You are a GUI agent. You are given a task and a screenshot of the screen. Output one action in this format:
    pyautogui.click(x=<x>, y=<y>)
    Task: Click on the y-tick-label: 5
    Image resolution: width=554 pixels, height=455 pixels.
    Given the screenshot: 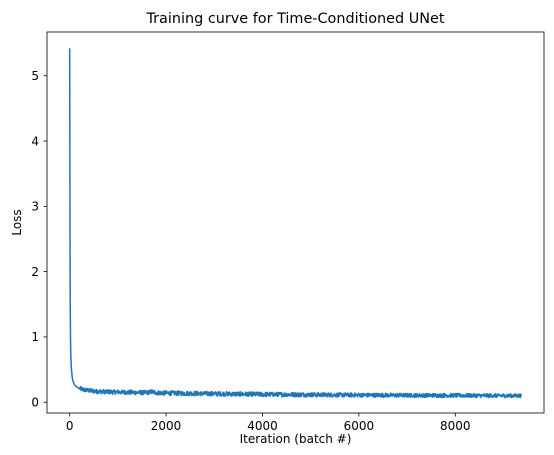 What is the action you would take?
    pyautogui.click(x=35, y=76)
    